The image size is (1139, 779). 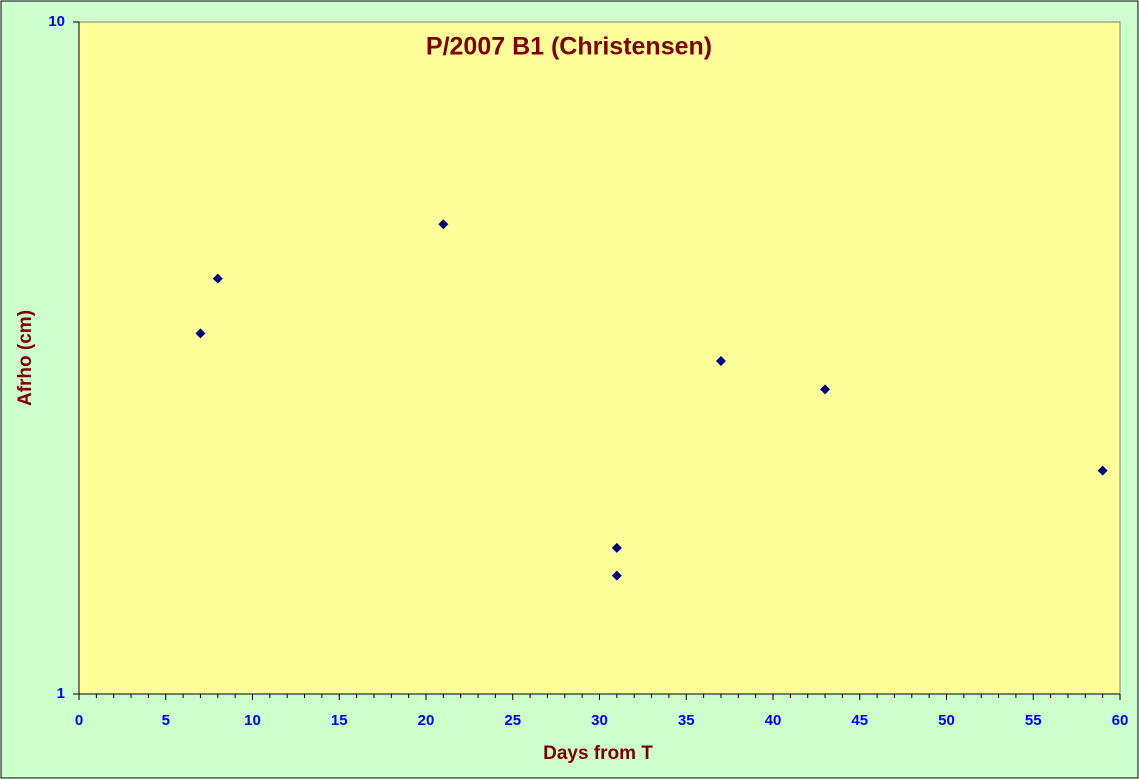 What do you see at coordinates (686, 720) in the screenshot?
I see `x-tick-label: 35` at bounding box center [686, 720].